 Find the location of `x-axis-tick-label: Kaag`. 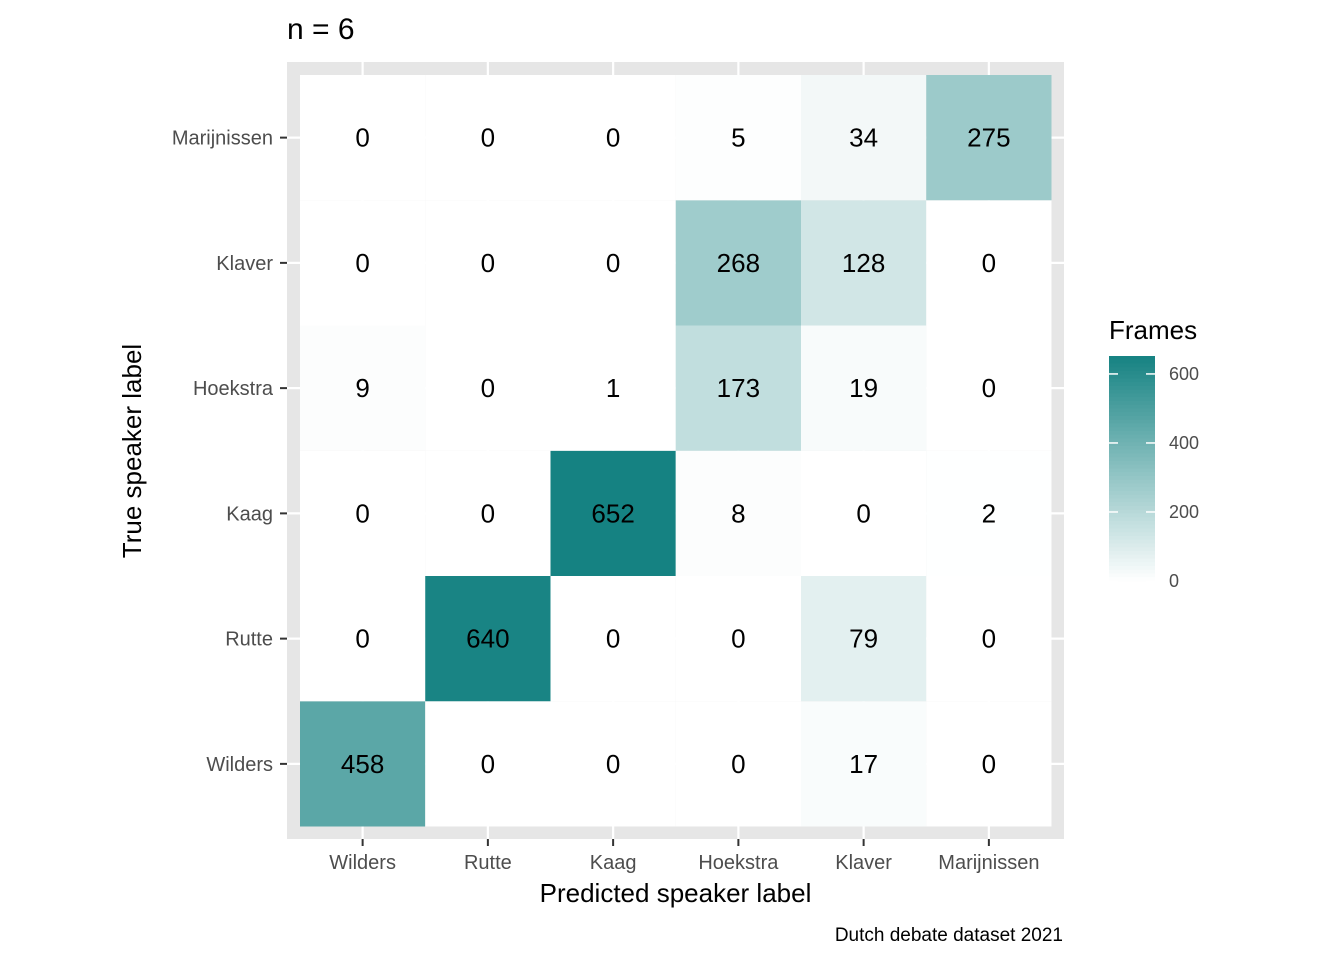

x-axis-tick-label: Kaag is located at coordinates (613, 863).